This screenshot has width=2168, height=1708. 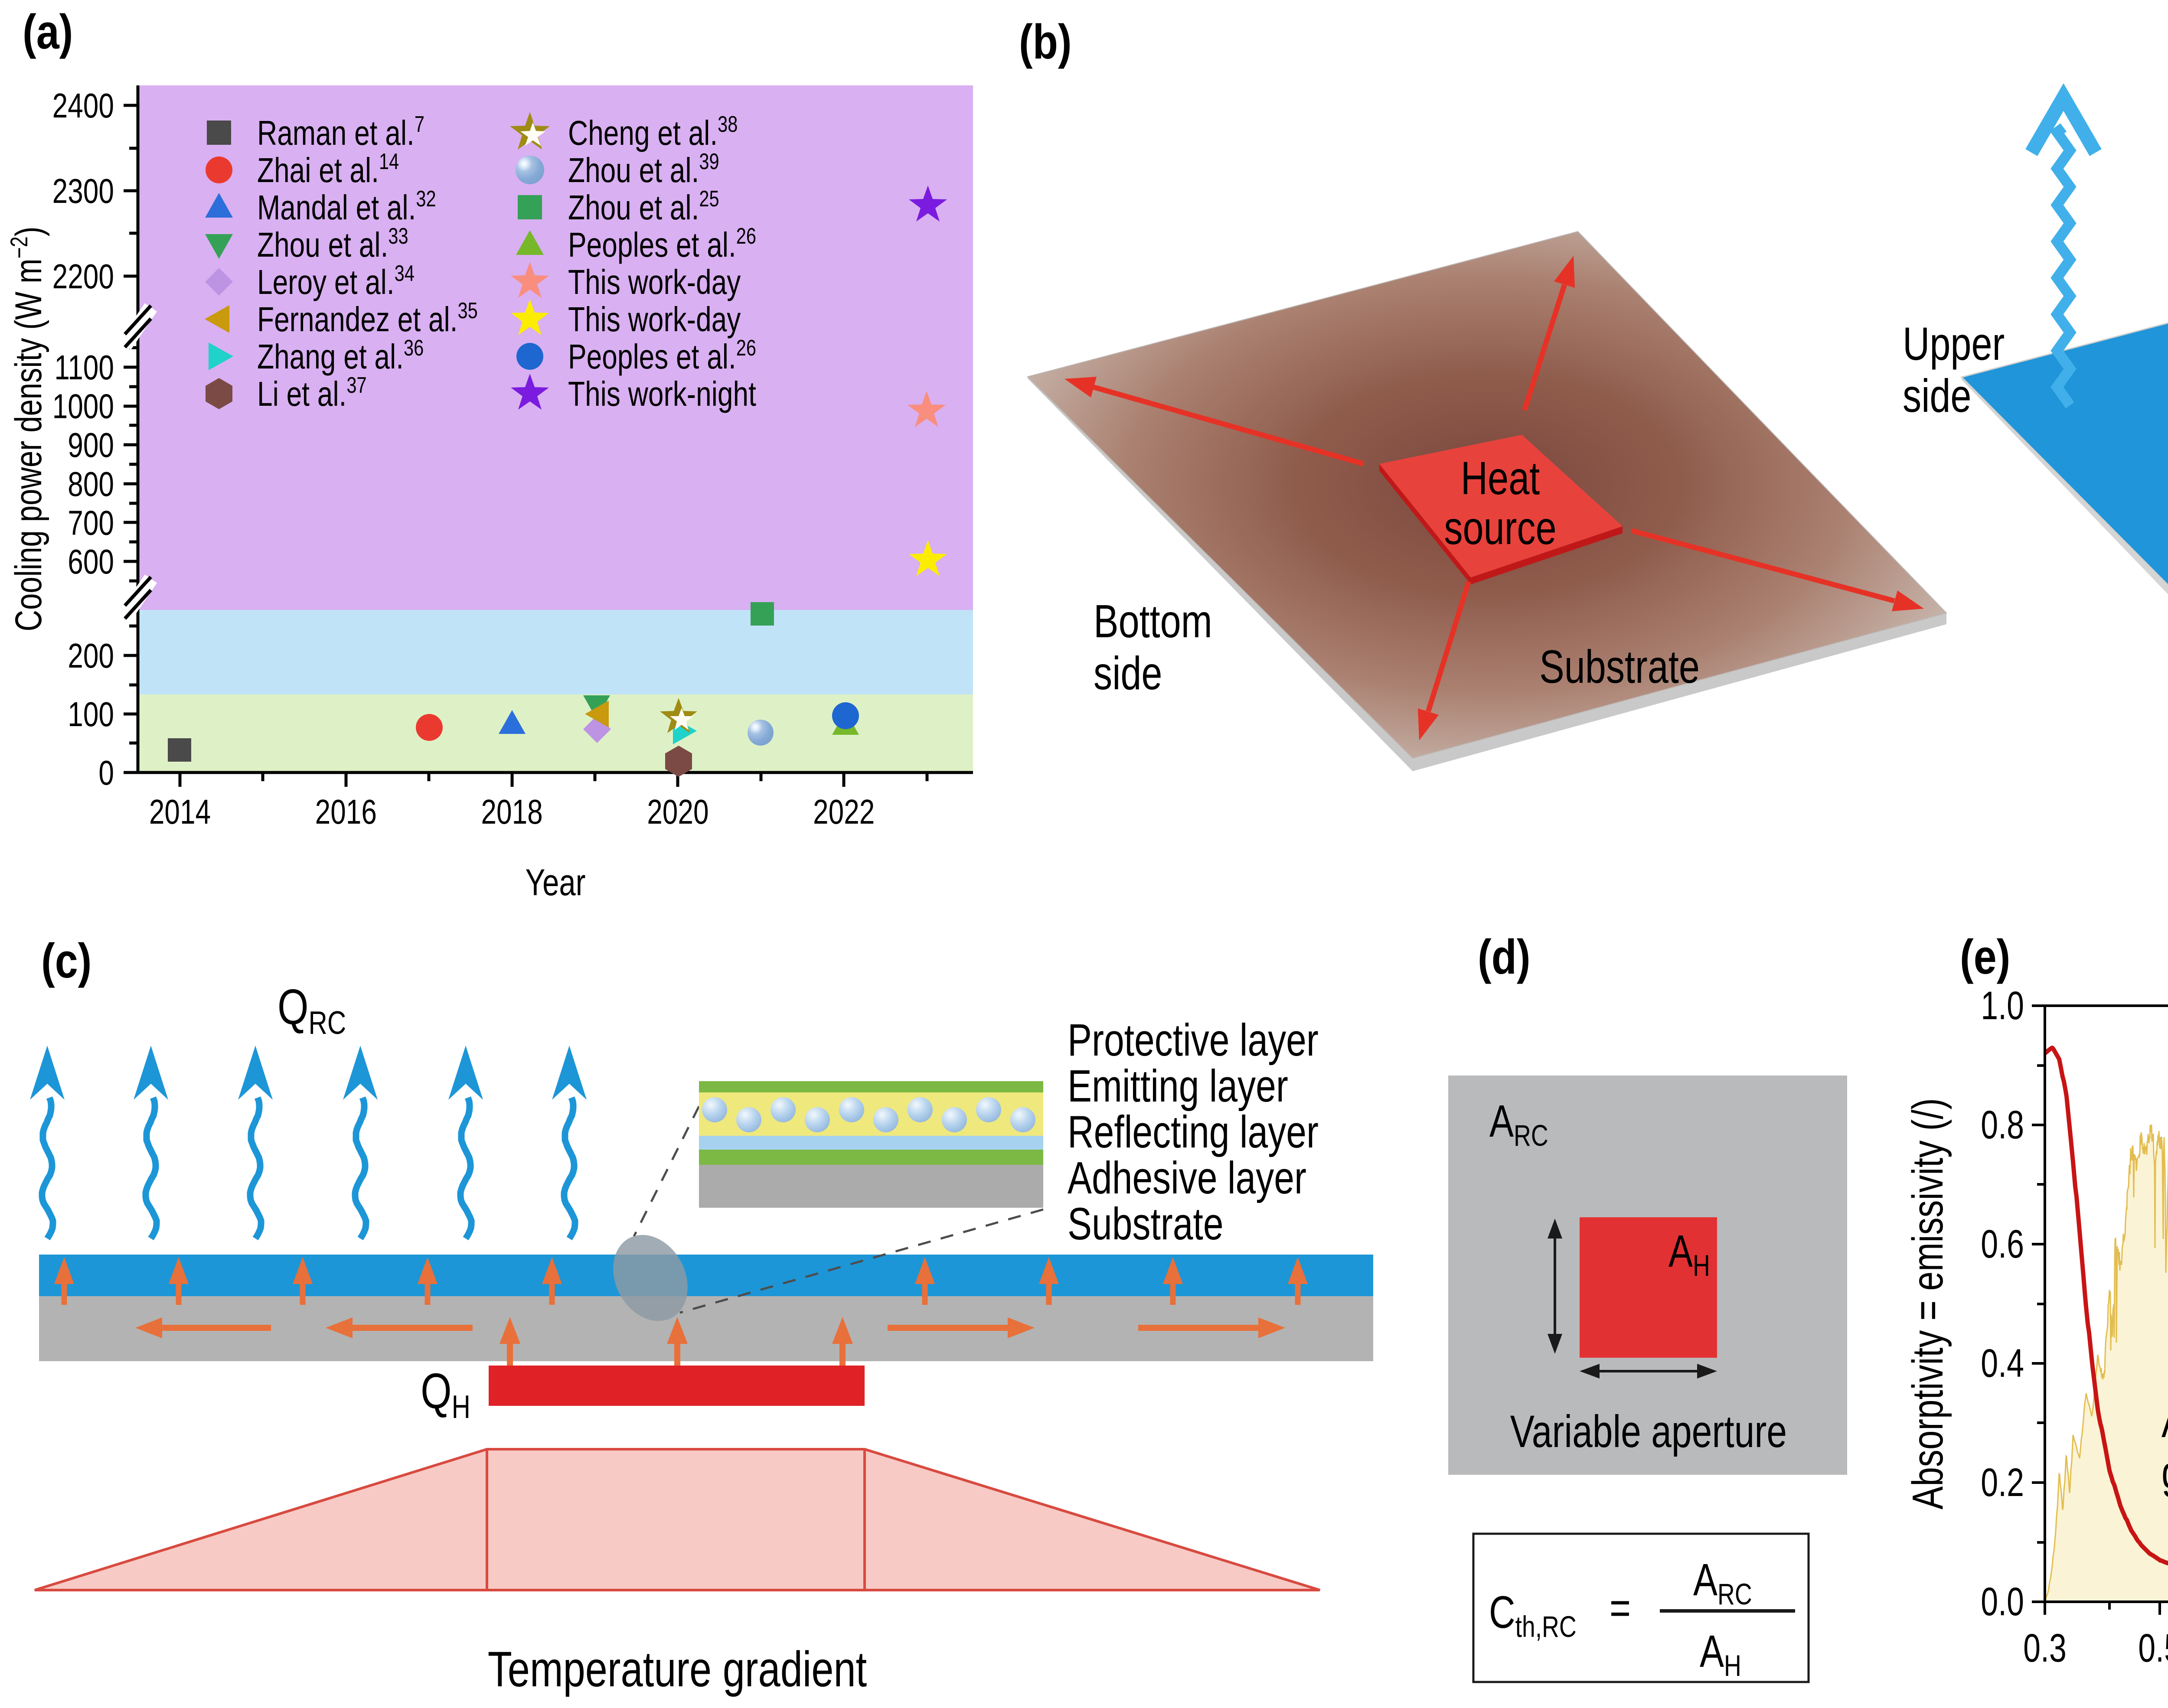 I want to click on svg-text: global, so click(x=2164, y=1472).